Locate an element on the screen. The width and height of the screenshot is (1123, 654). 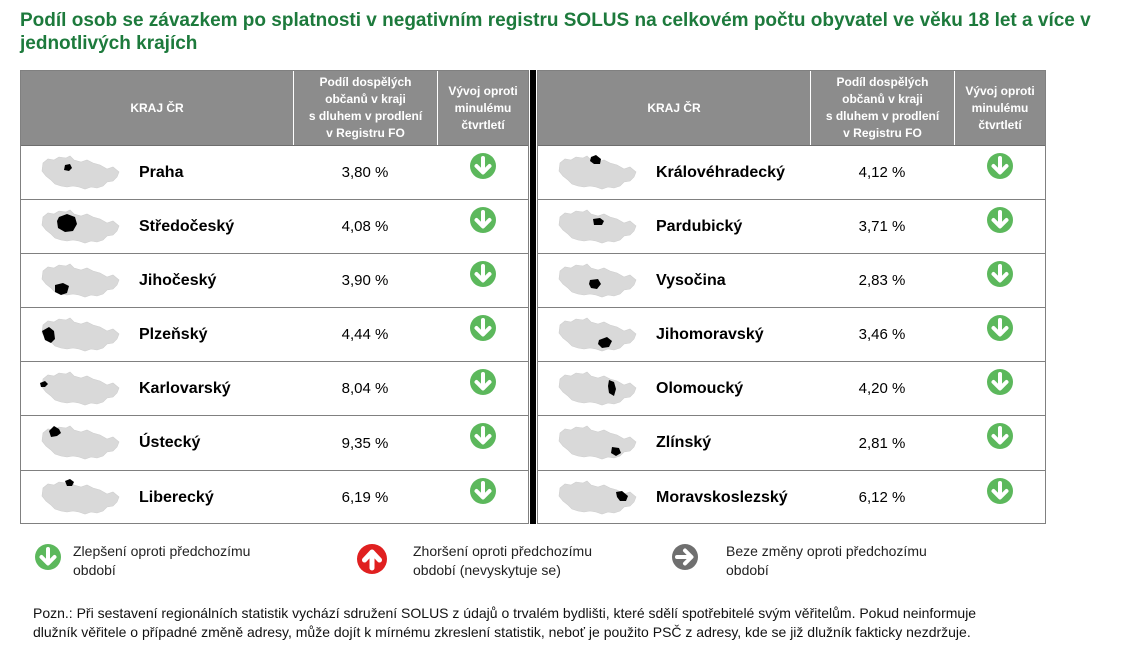
legend-same-text: období is located at coordinates (747, 570).